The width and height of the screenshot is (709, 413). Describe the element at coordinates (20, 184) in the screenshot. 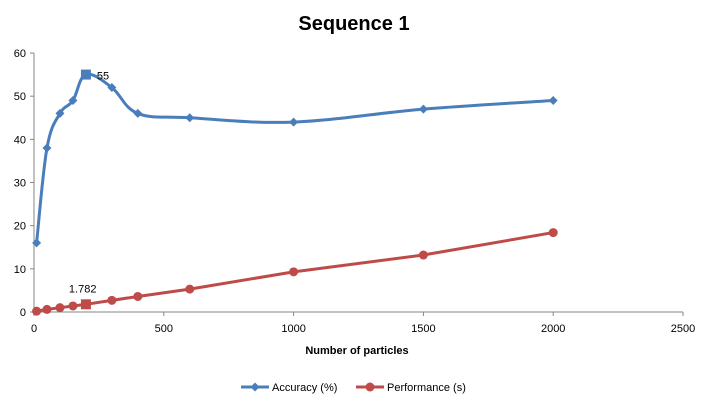

I see `y-tick-label: 30` at that location.